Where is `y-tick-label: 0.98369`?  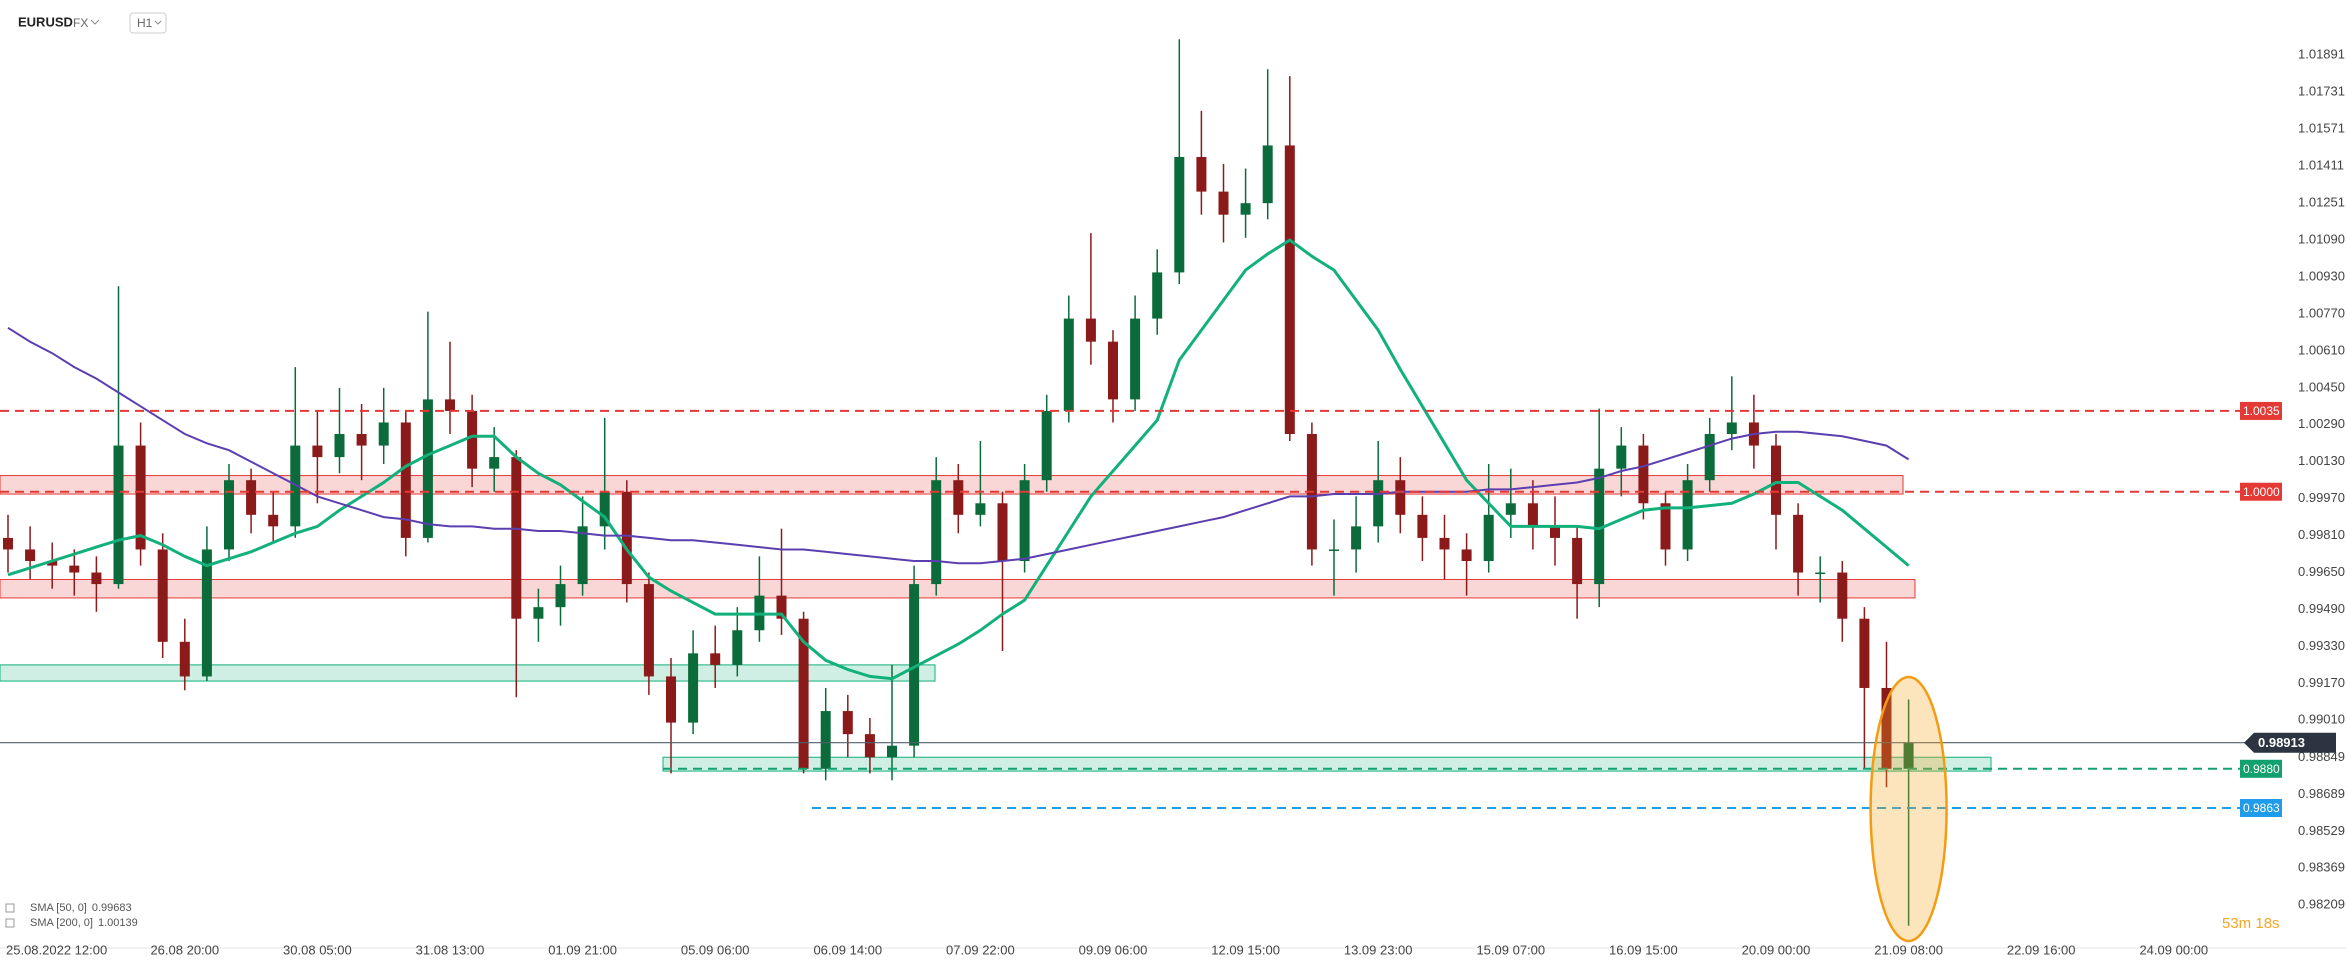
y-tick-label: 0.98369 is located at coordinates (2321, 867).